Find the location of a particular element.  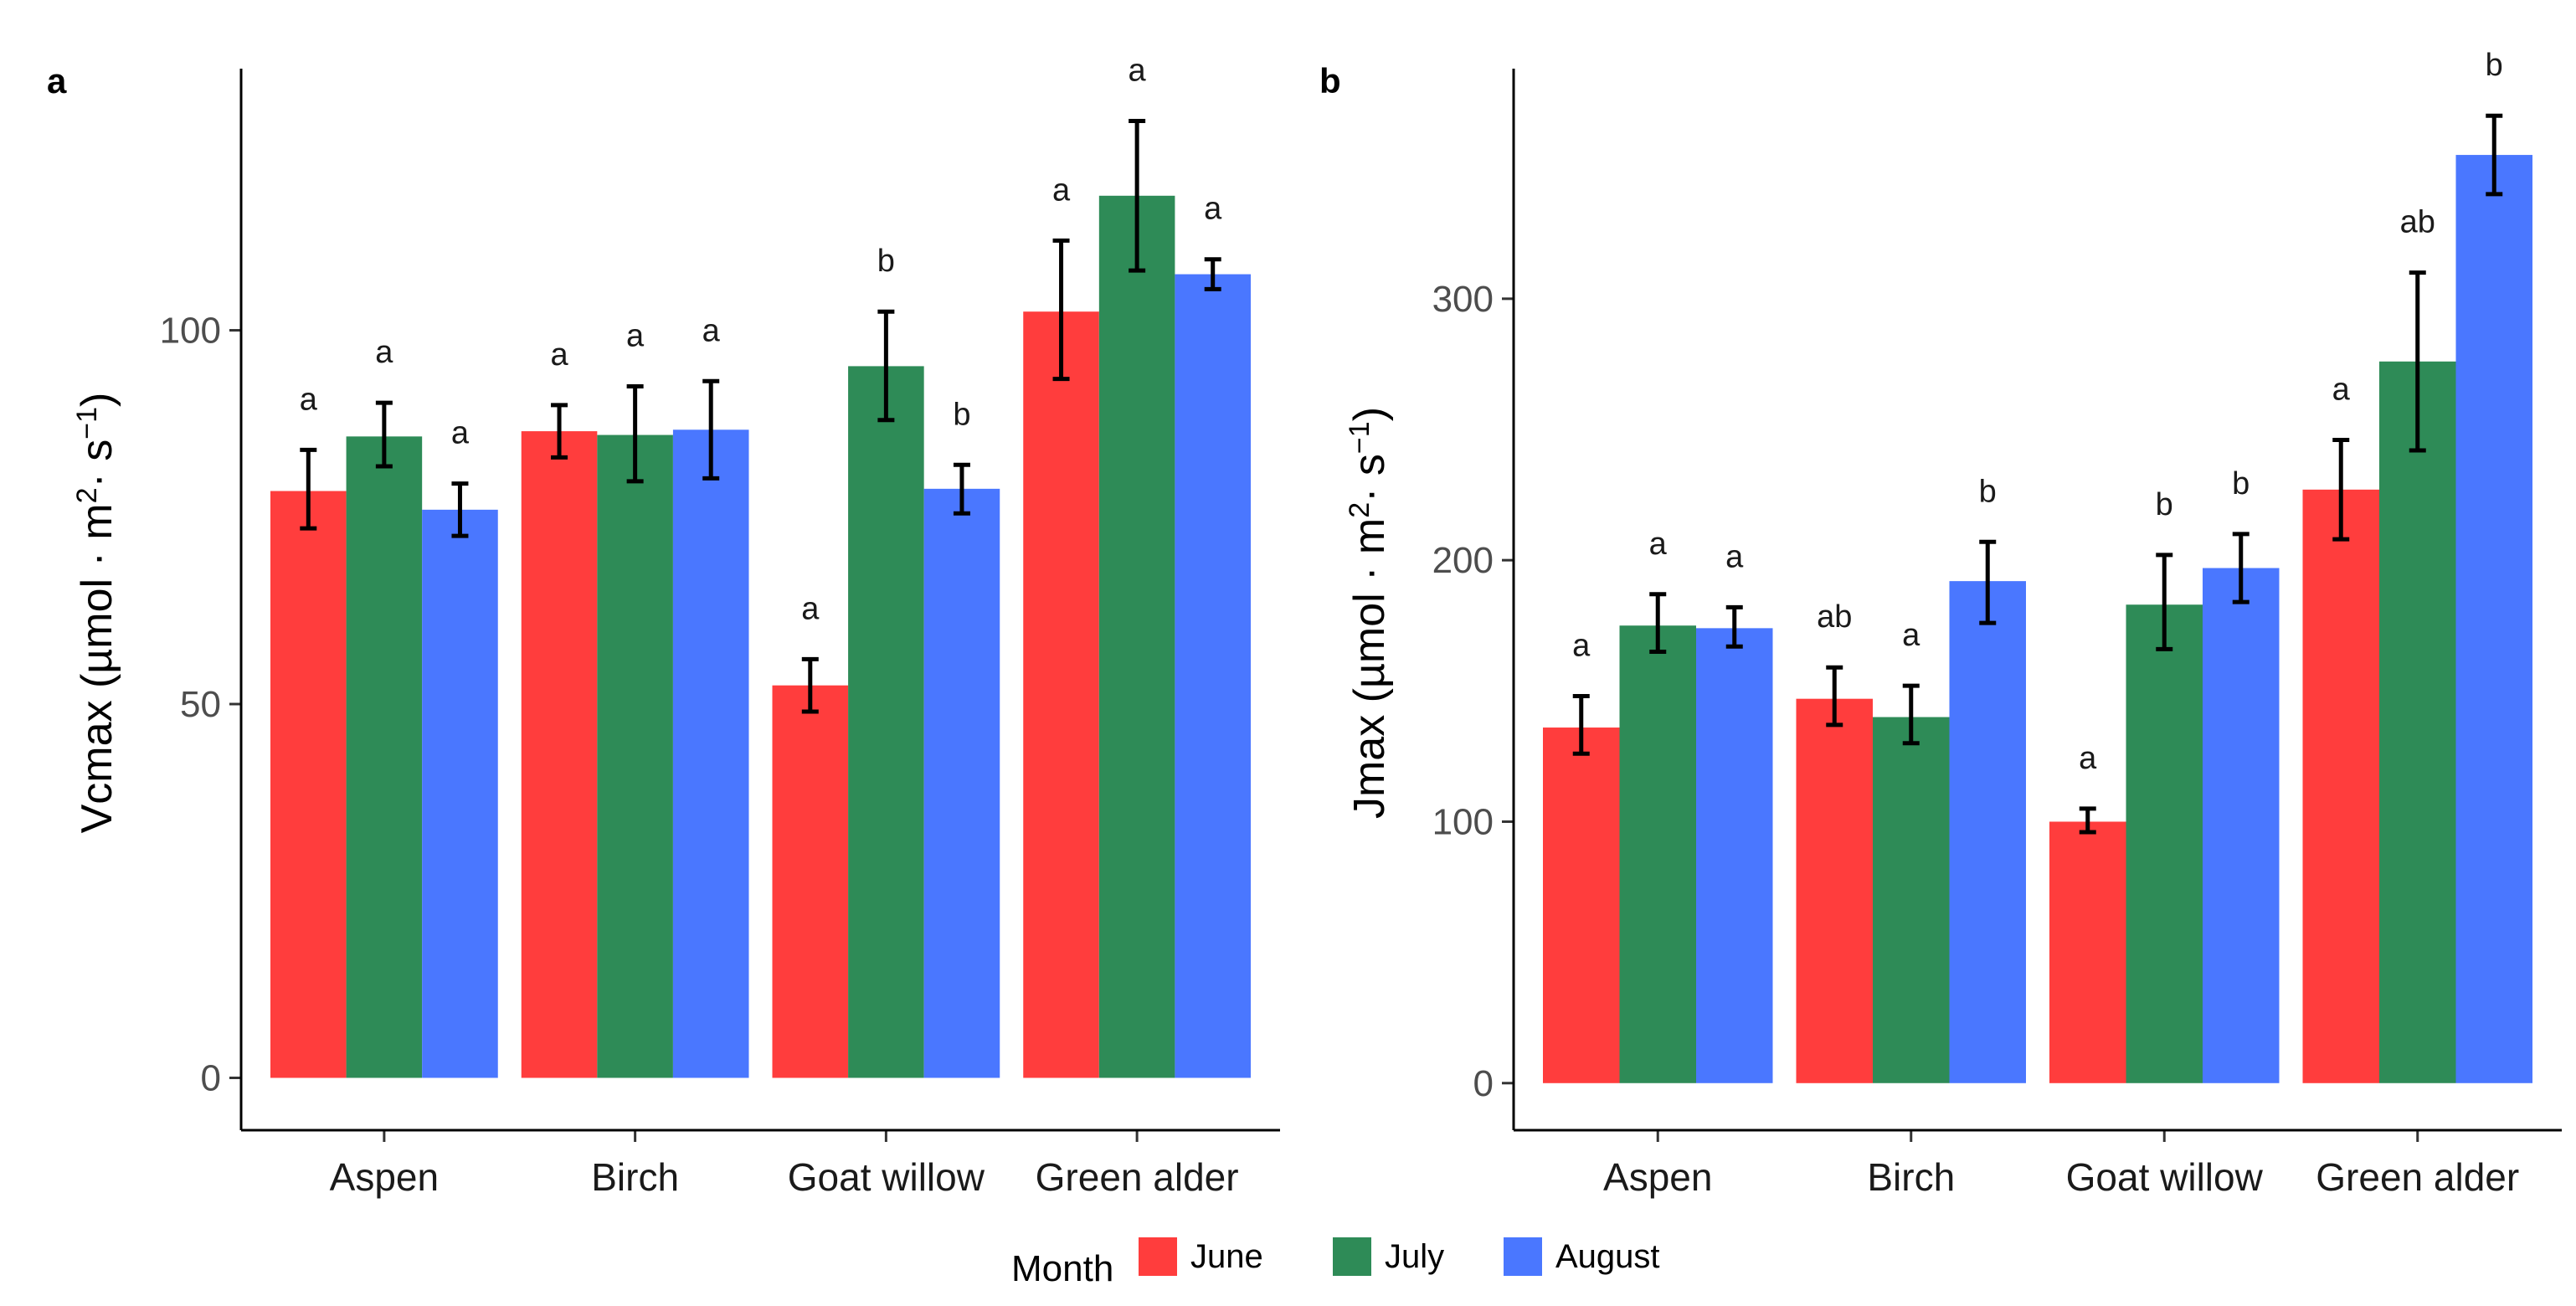

y-tick-label: 200 is located at coordinates (1463, 560).